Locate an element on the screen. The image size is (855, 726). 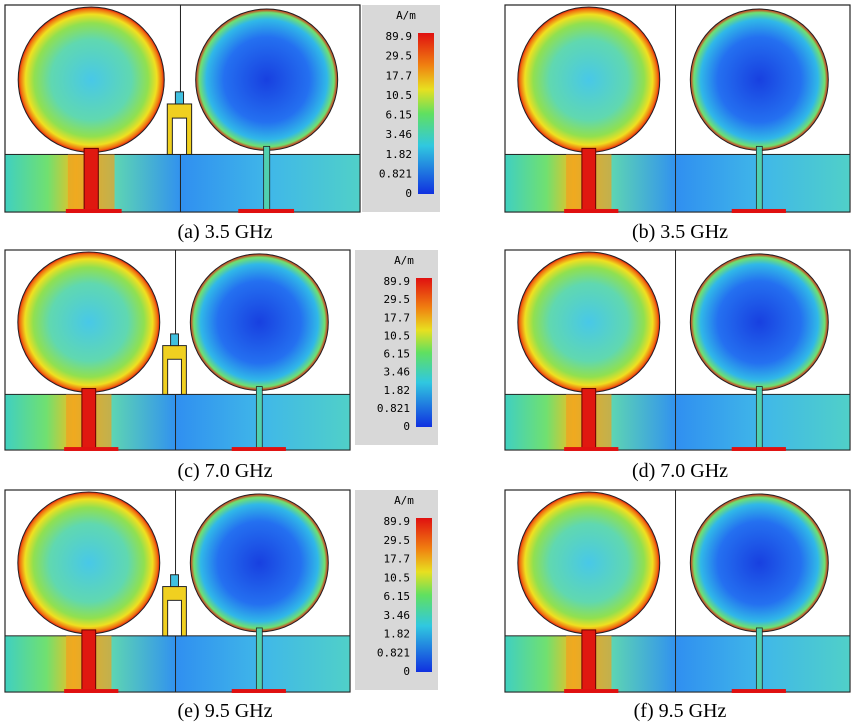
caption: (c) 7.0 GHz is located at coordinates (225, 471).